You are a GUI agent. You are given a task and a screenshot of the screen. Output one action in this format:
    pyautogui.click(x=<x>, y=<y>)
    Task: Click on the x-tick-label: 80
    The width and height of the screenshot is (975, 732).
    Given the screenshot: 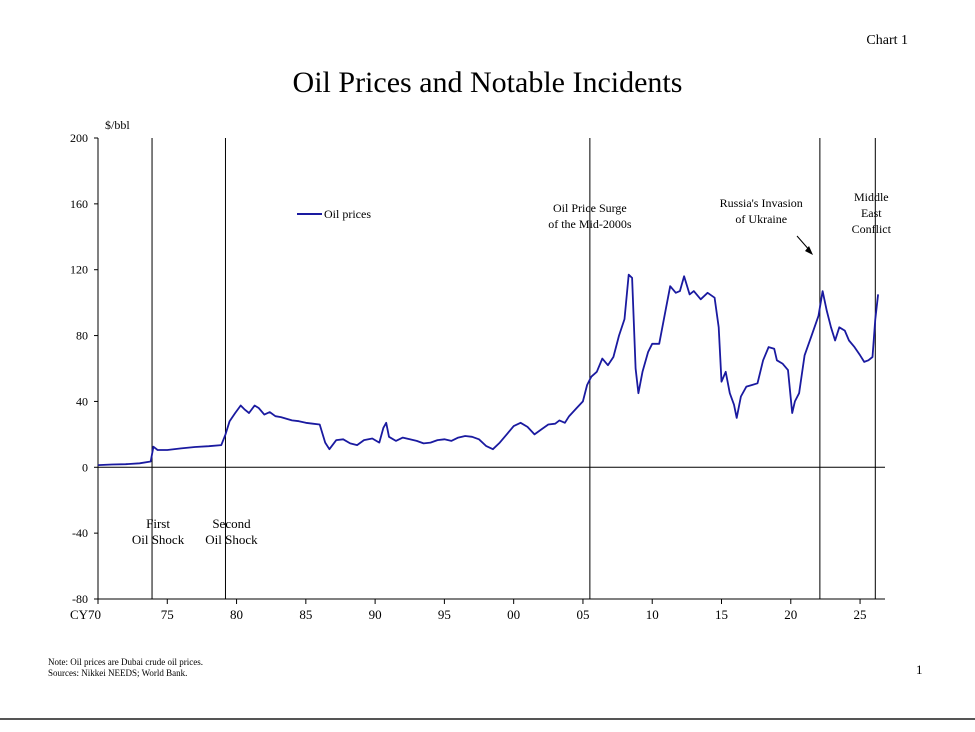 What is the action you would take?
    pyautogui.click(x=236, y=614)
    